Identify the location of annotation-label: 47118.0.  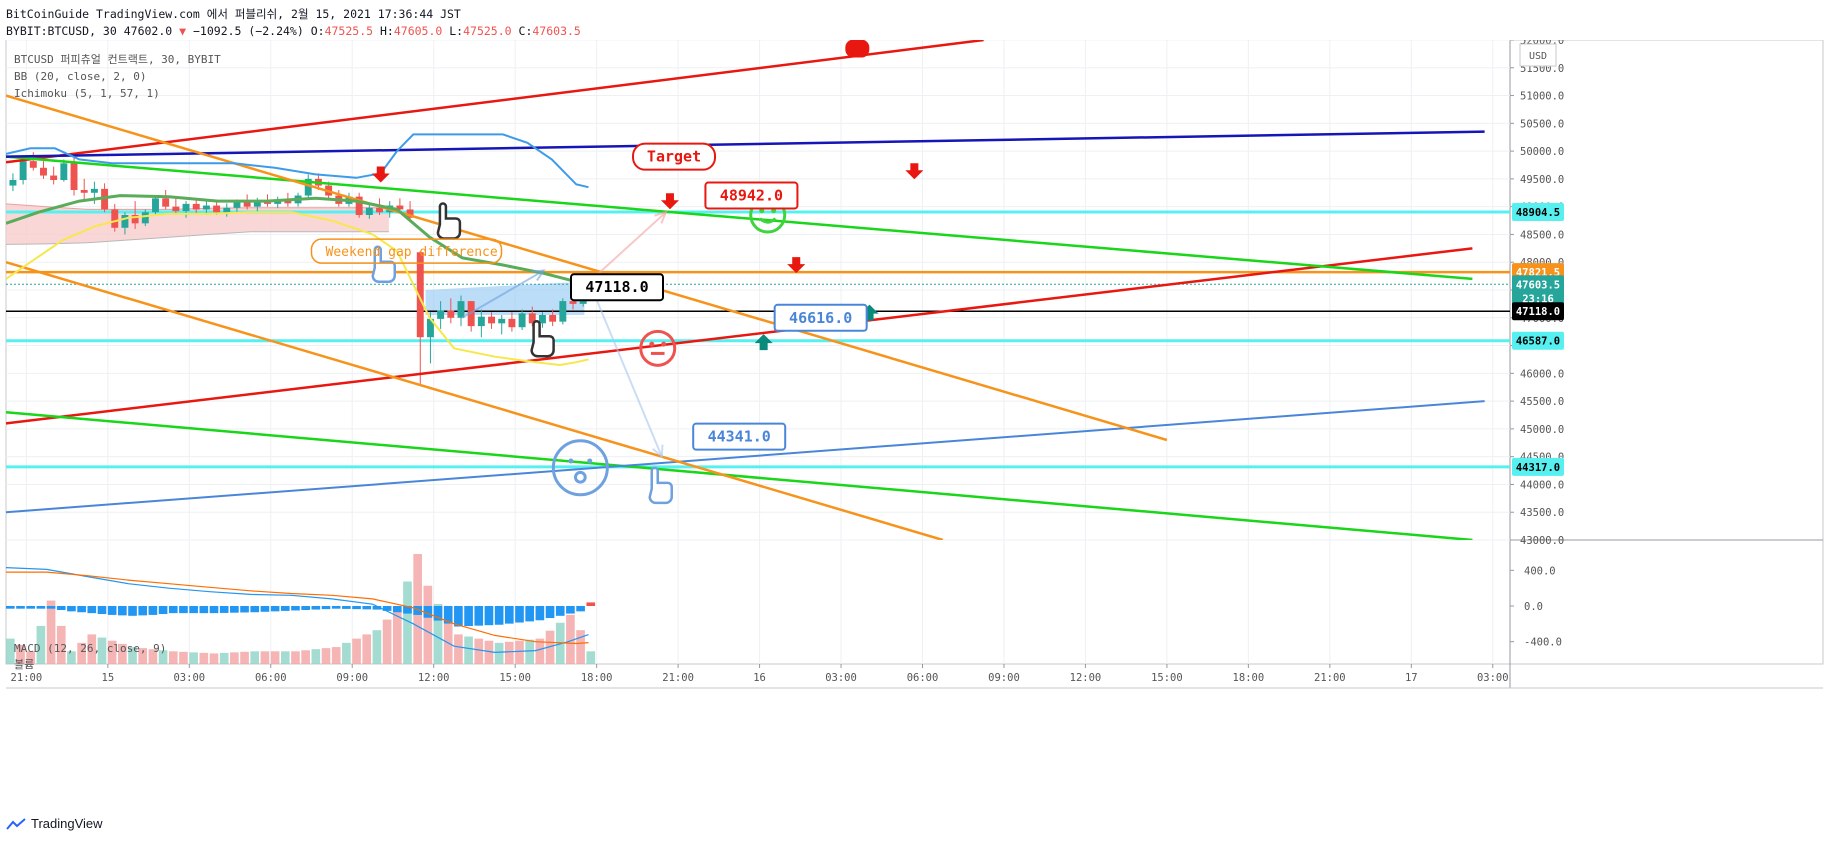
(616, 287).